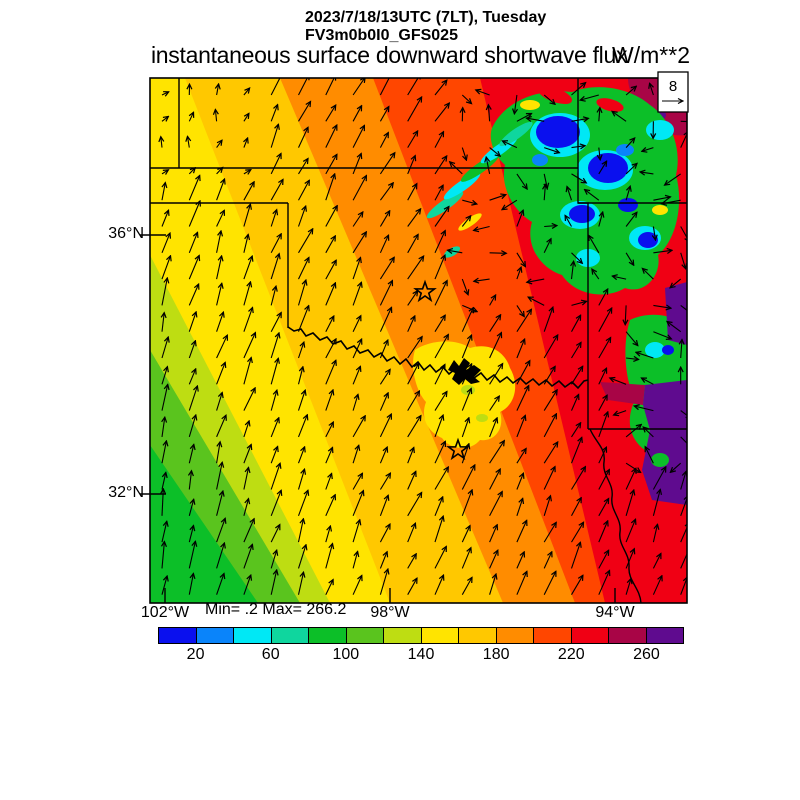 Image resolution: width=800 pixels, height=800 pixels. What do you see at coordinates (390, 612) in the screenshot?
I see `lon-tick-label: 98°W` at bounding box center [390, 612].